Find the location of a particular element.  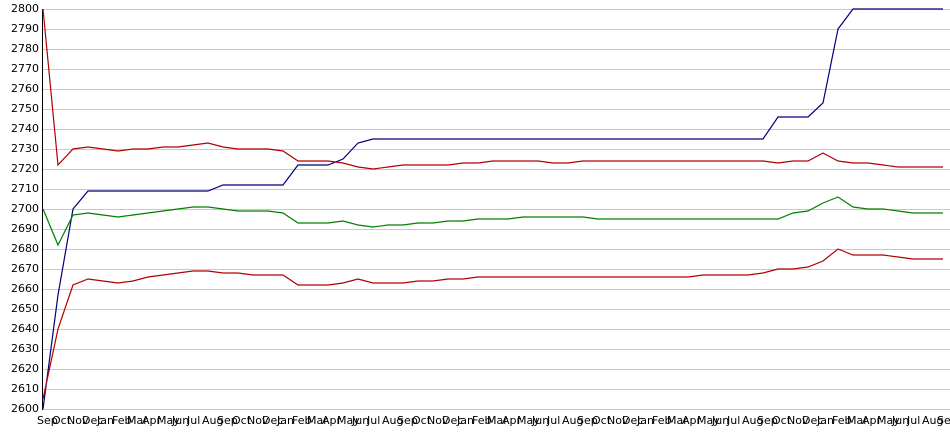

y-tick-label: 2710 is located at coordinates (25, 188).